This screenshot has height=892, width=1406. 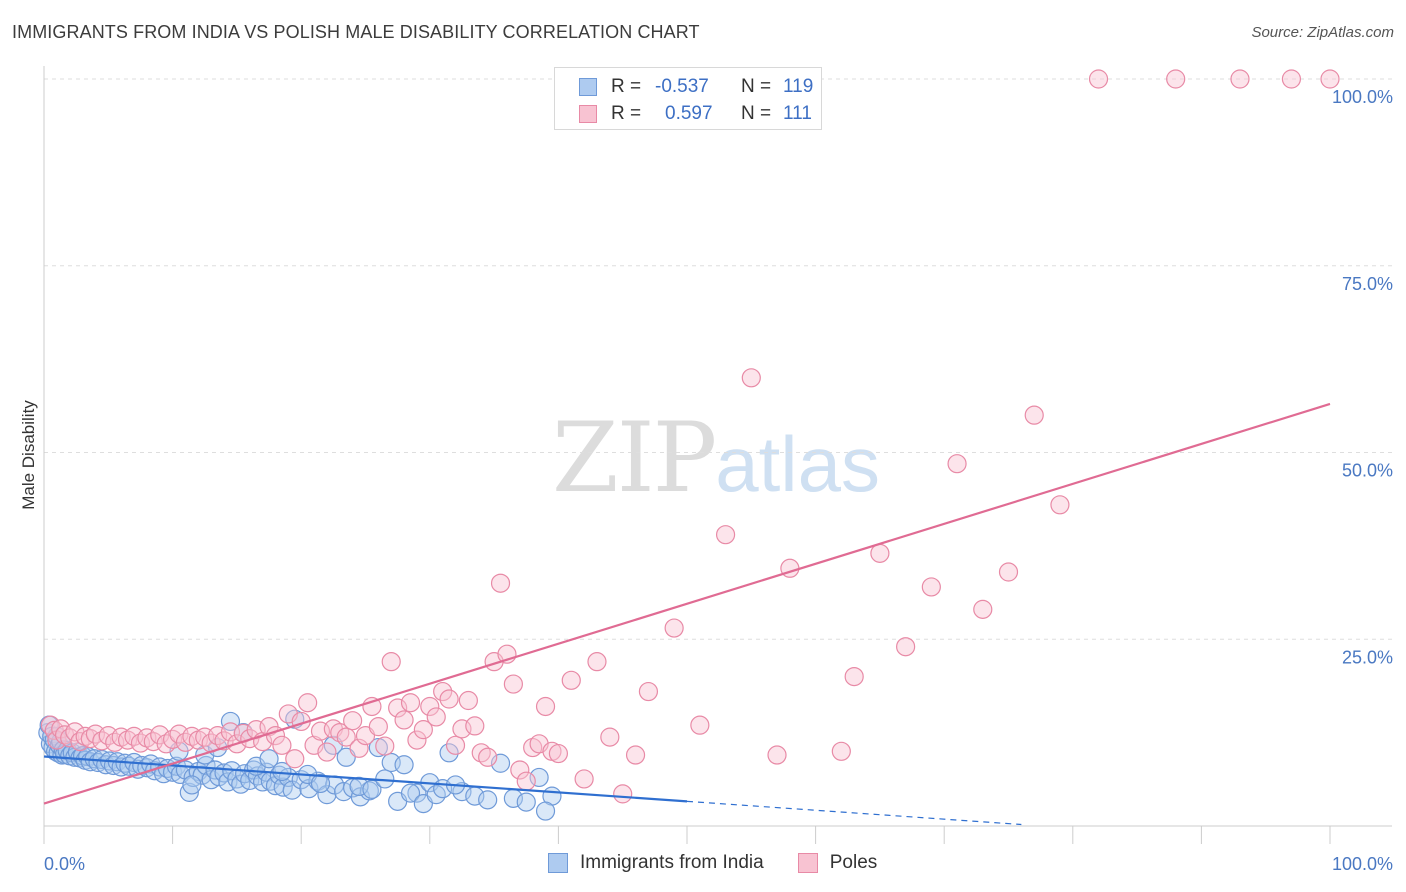 I want to click on y-axis-label: Male Disability, so click(x=28, y=455).